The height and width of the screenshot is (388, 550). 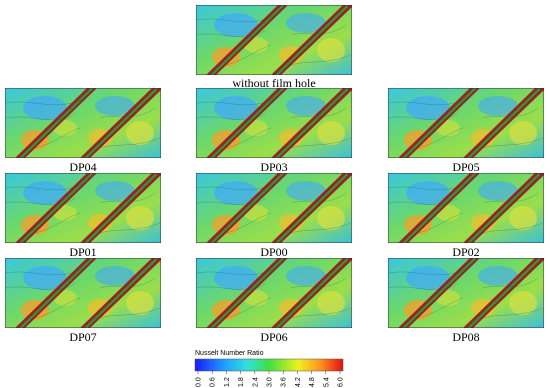 I want to click on tick-label: 3.6, so click(x=284, y=382).